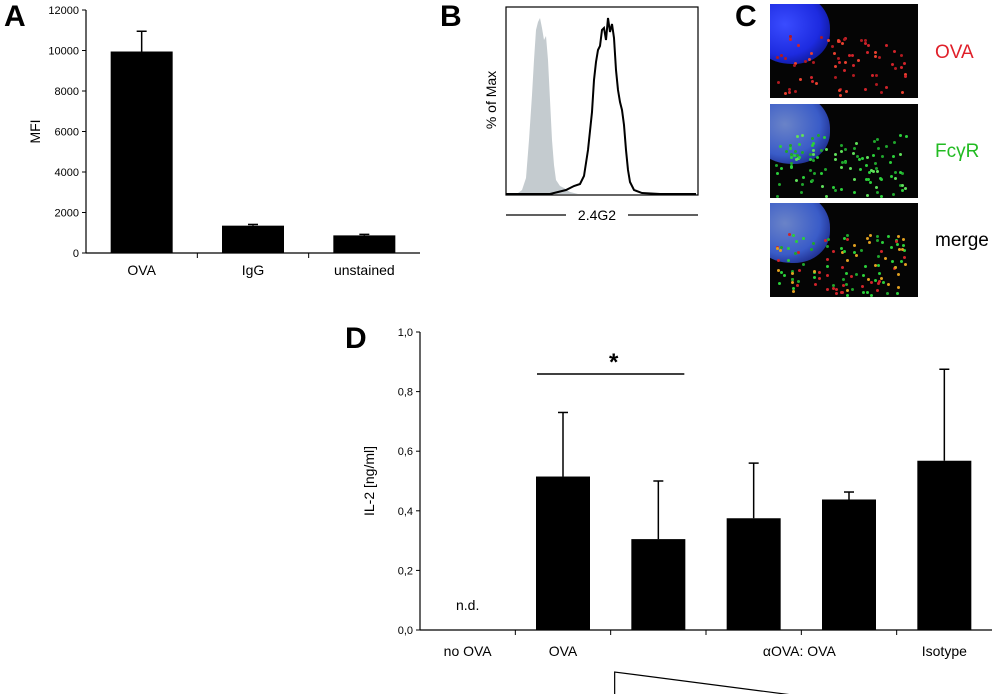 This screenshot has width=1000, height=694. I want to click on nucleus-stain, so click(800, 34).